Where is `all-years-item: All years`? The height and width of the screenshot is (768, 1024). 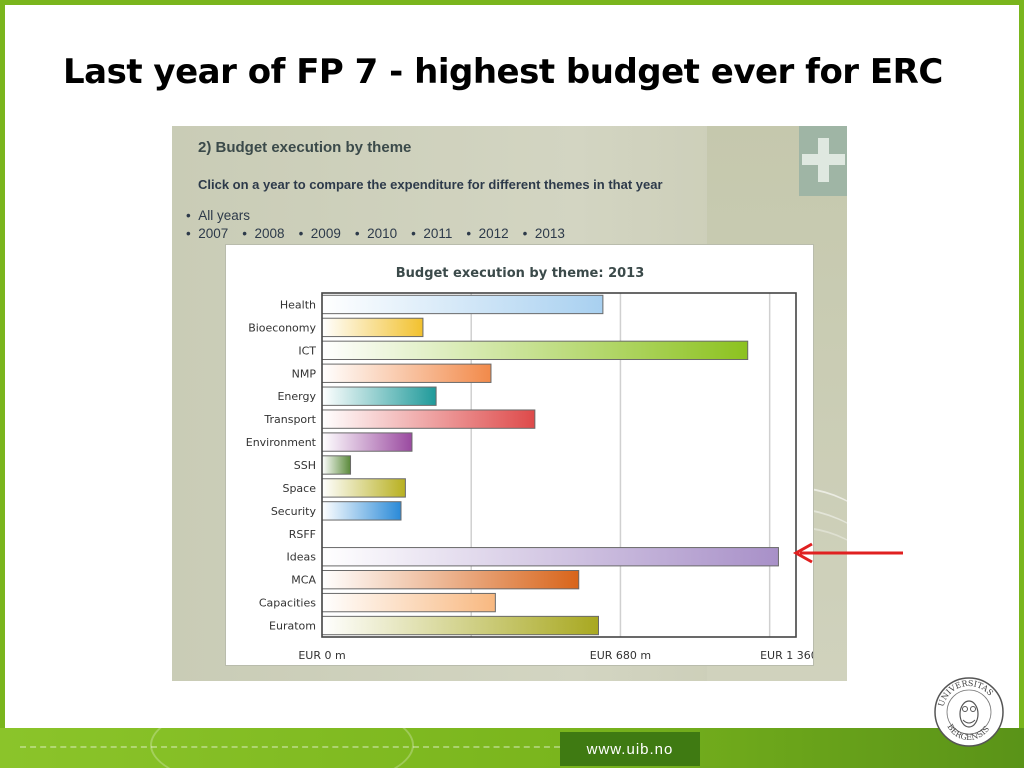
all-years-item: All years is located at coordinates (218, 215).